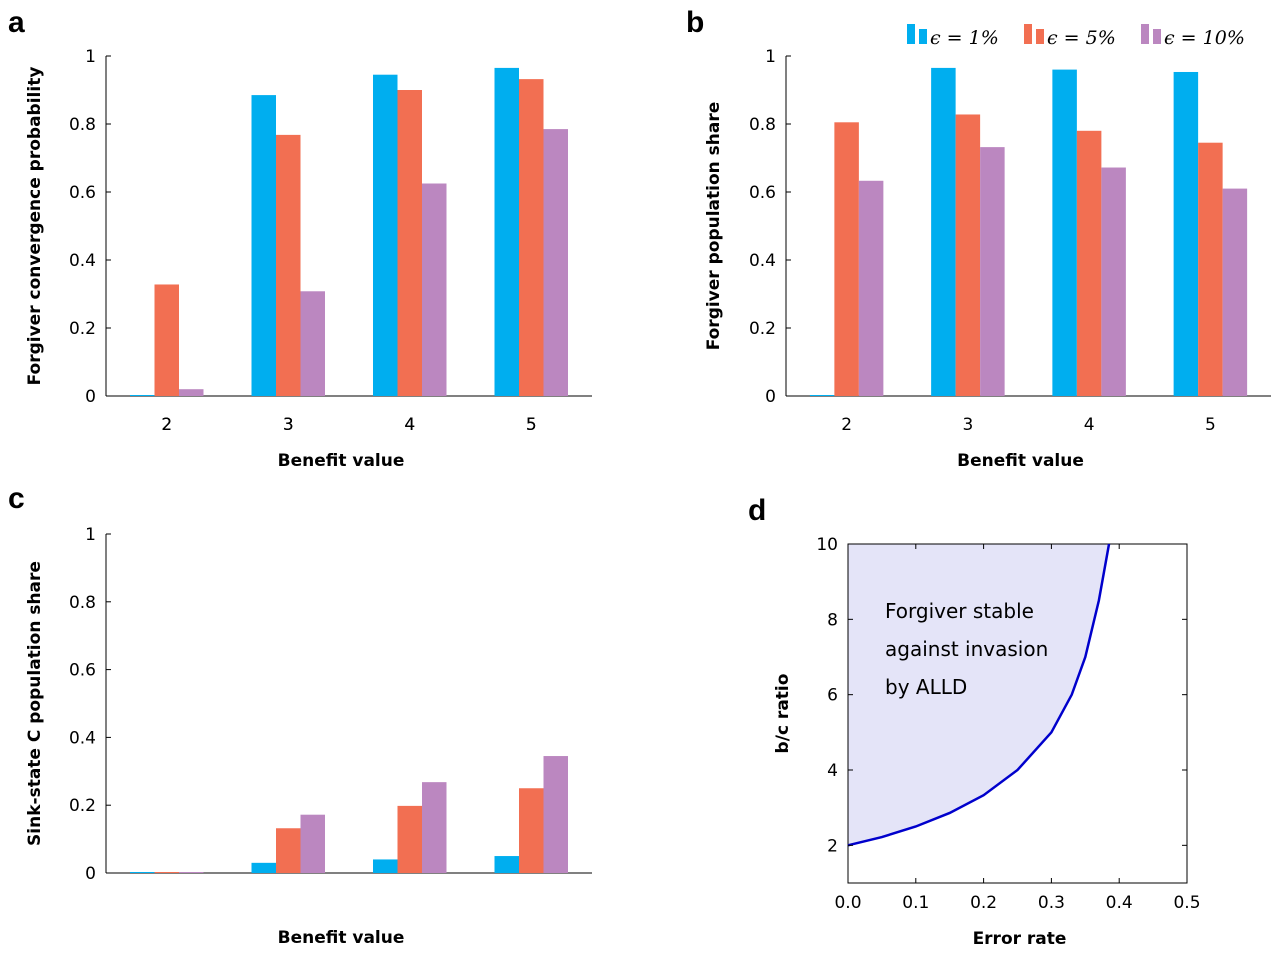 The height and width of the screenshot is (955, 1271). I want to click on x-tick-label: 0.3, so click(1051, 903).